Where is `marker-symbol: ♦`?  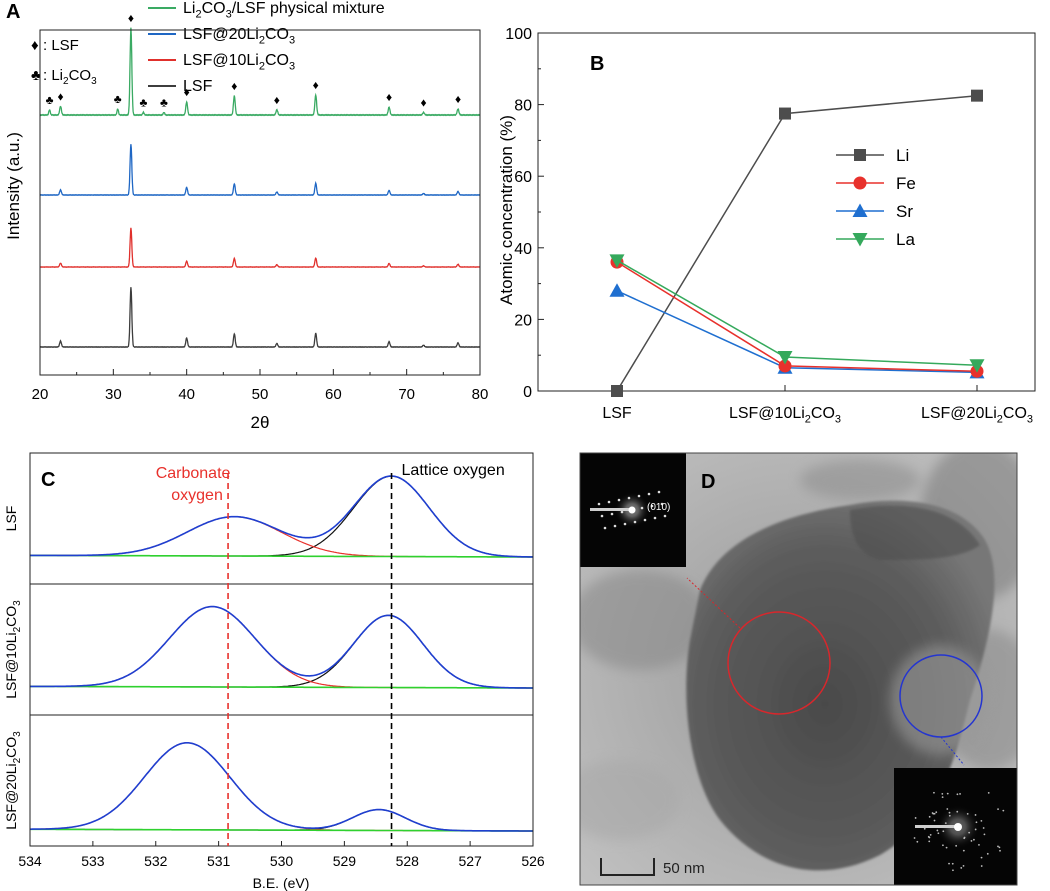
marker-symbol: ♦ is located at coordinates (35, 45).